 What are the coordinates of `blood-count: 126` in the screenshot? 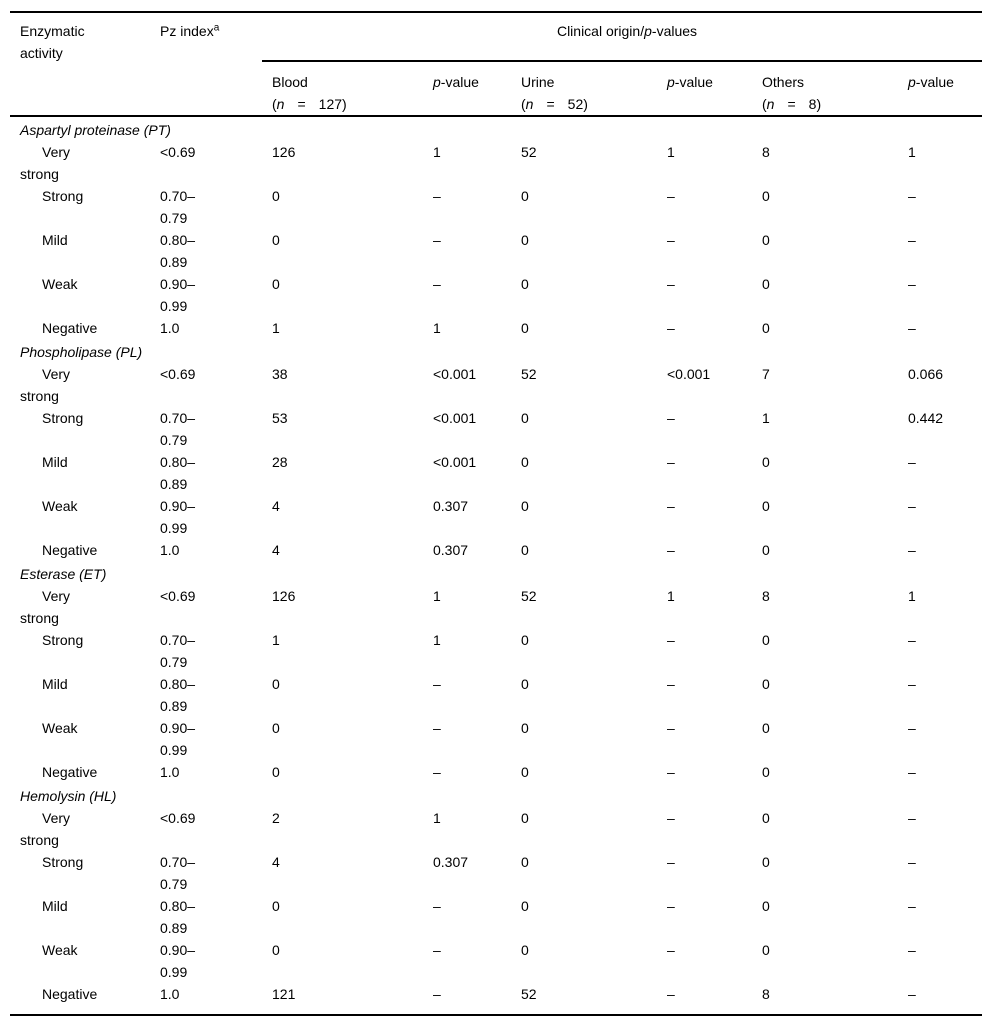 It's located at (284, 152).